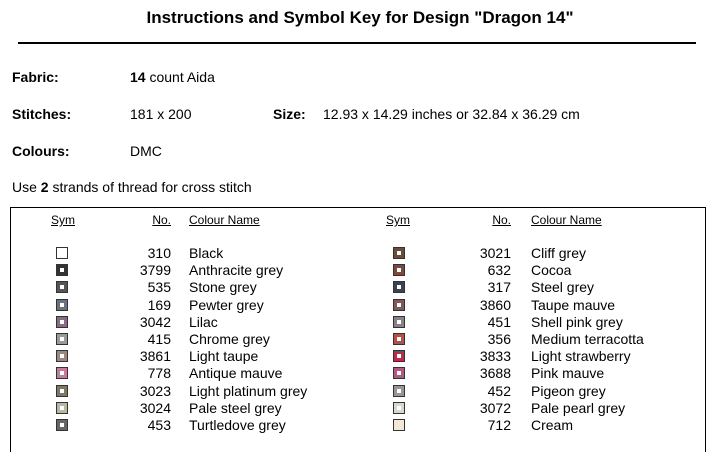  What do you see at coordinates (63, 220) in the screenshot?
I see `column-header: Sym` at bounding box center [63, 220].